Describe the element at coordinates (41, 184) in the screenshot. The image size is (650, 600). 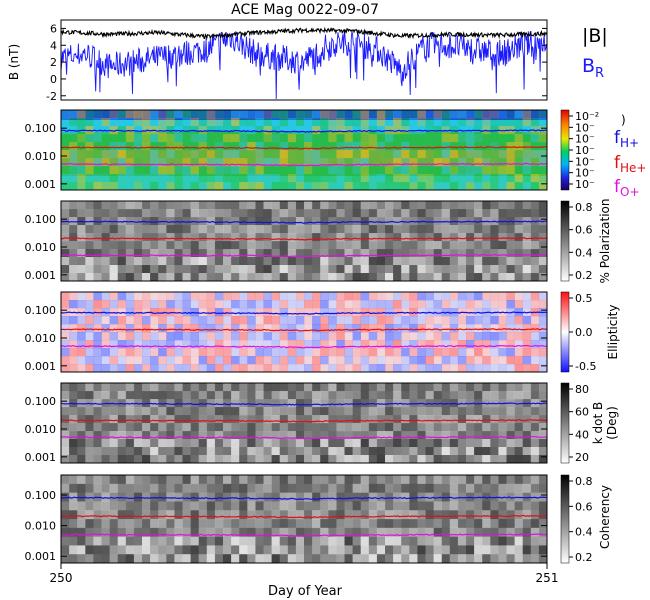
I see `power-ytick-label: 0.001` at that location.